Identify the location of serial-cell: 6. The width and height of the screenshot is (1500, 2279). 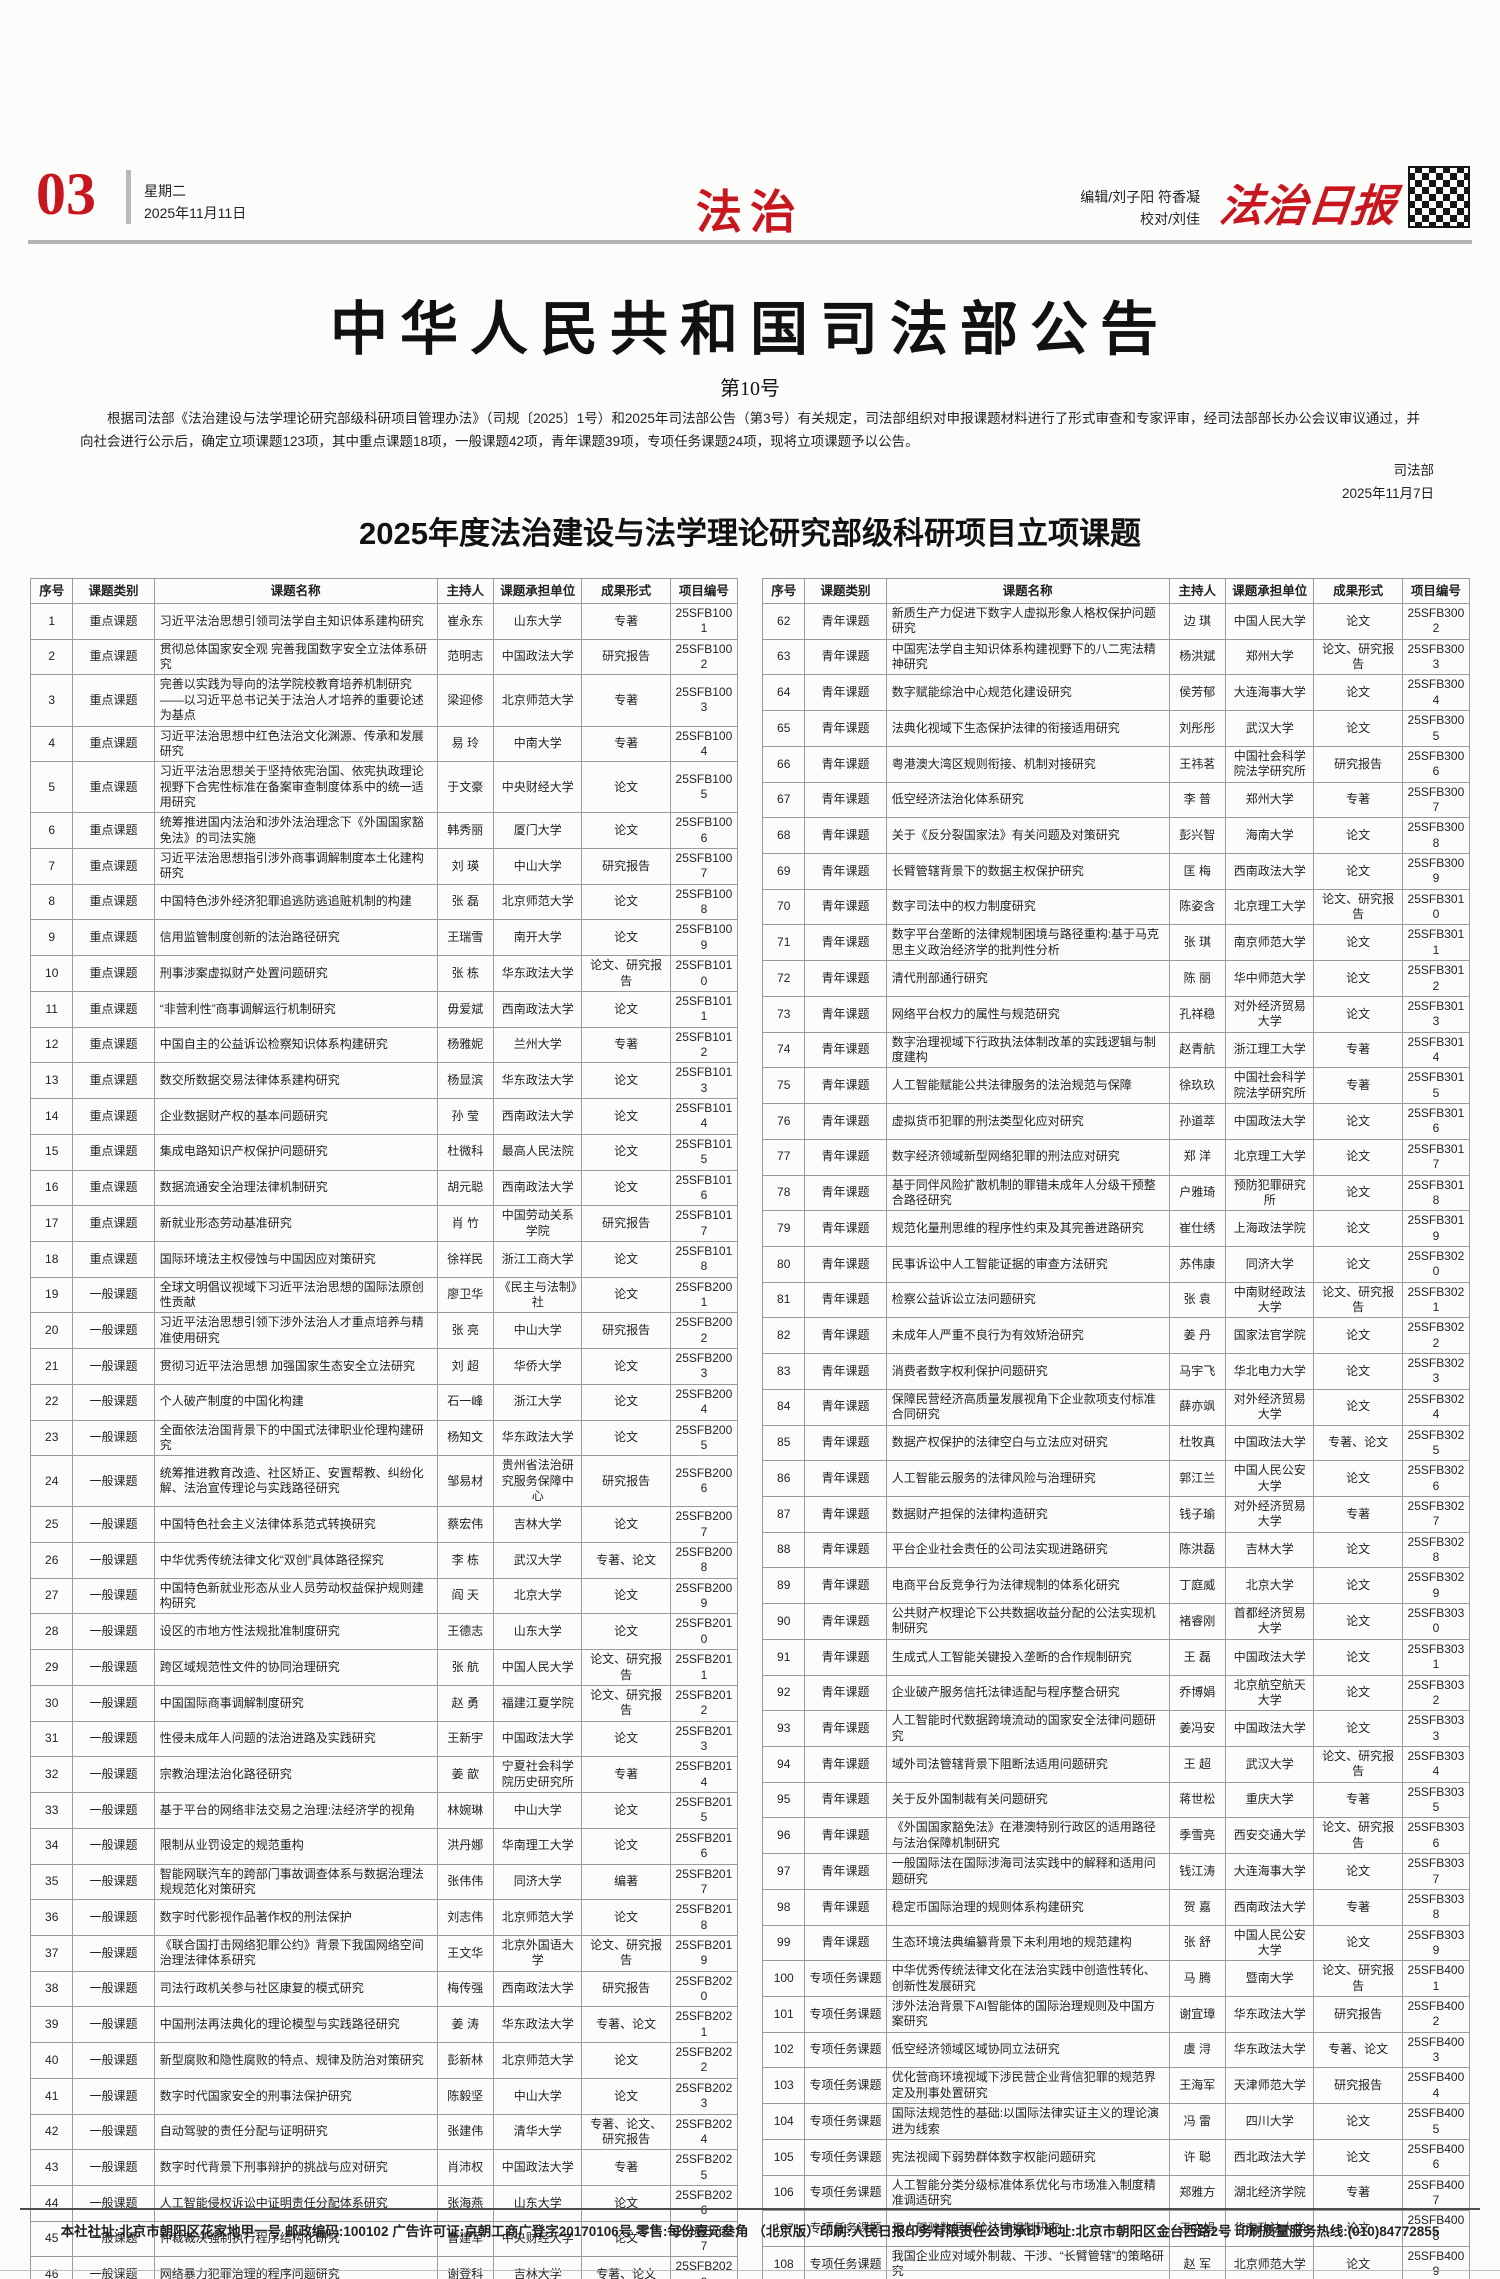
(51, 831).